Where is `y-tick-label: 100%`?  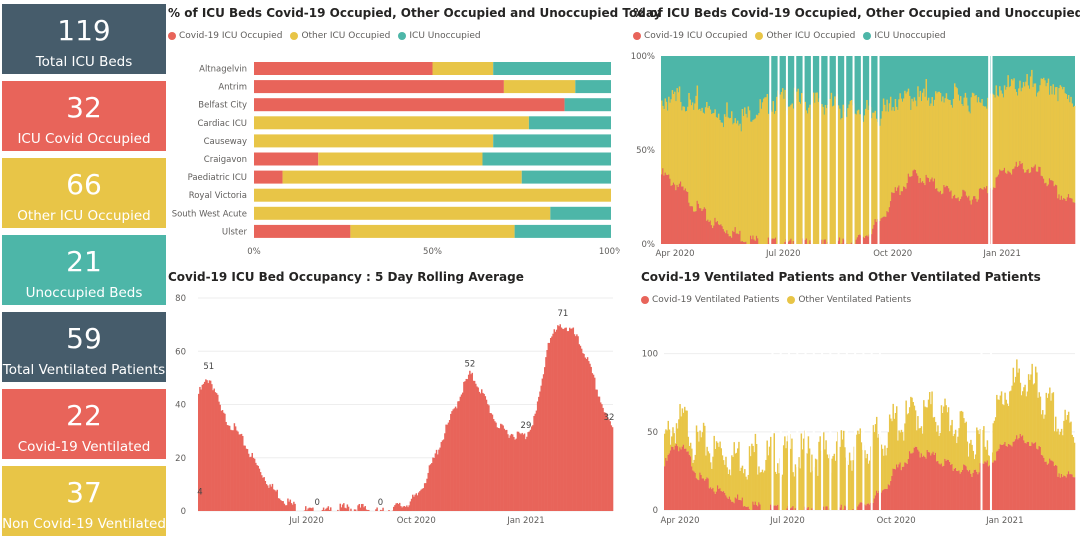
y-tick-label: 100% is located at coordinates (643, 57).